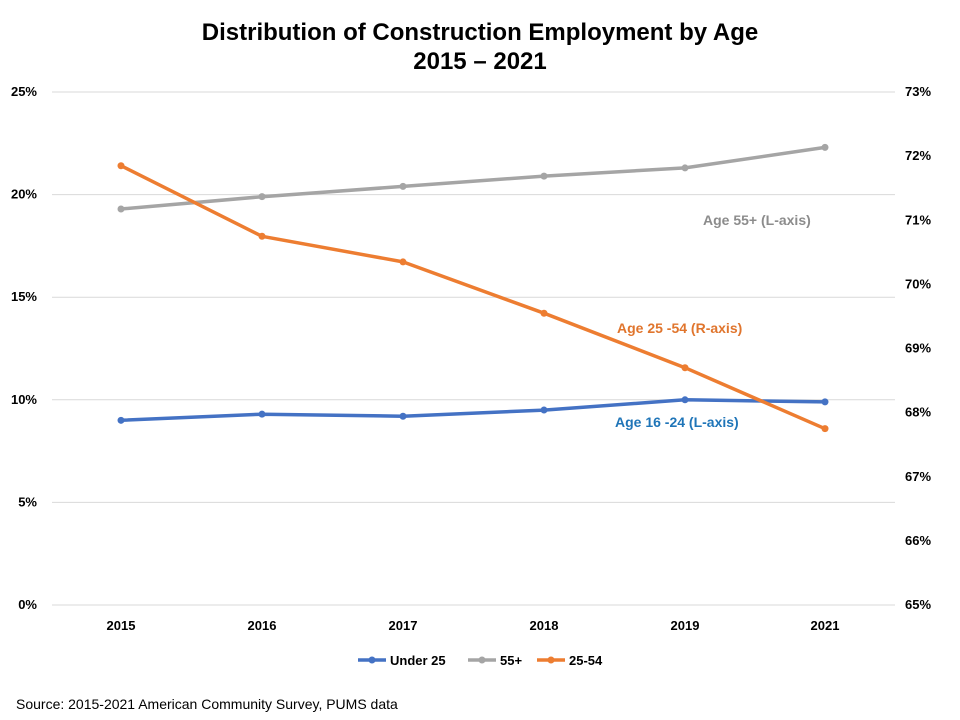  What do you see at coordinates (418, 660) in the screenshot?
I see `legend-label: Under 25` at bounding box center [418, 660].